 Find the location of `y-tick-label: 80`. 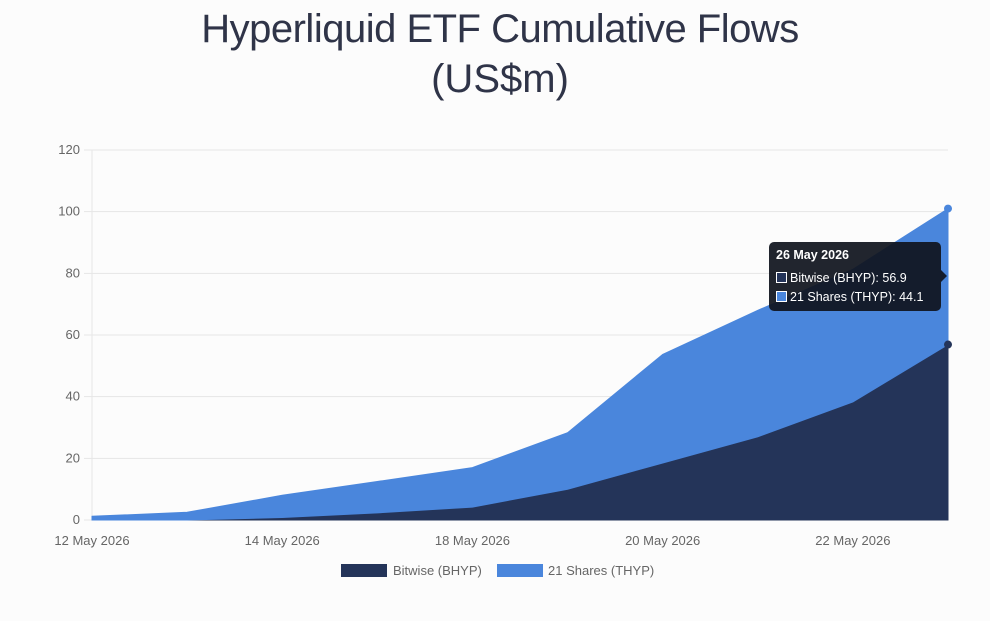

y-tick-label: 80 is located at coordinates (73, 272).